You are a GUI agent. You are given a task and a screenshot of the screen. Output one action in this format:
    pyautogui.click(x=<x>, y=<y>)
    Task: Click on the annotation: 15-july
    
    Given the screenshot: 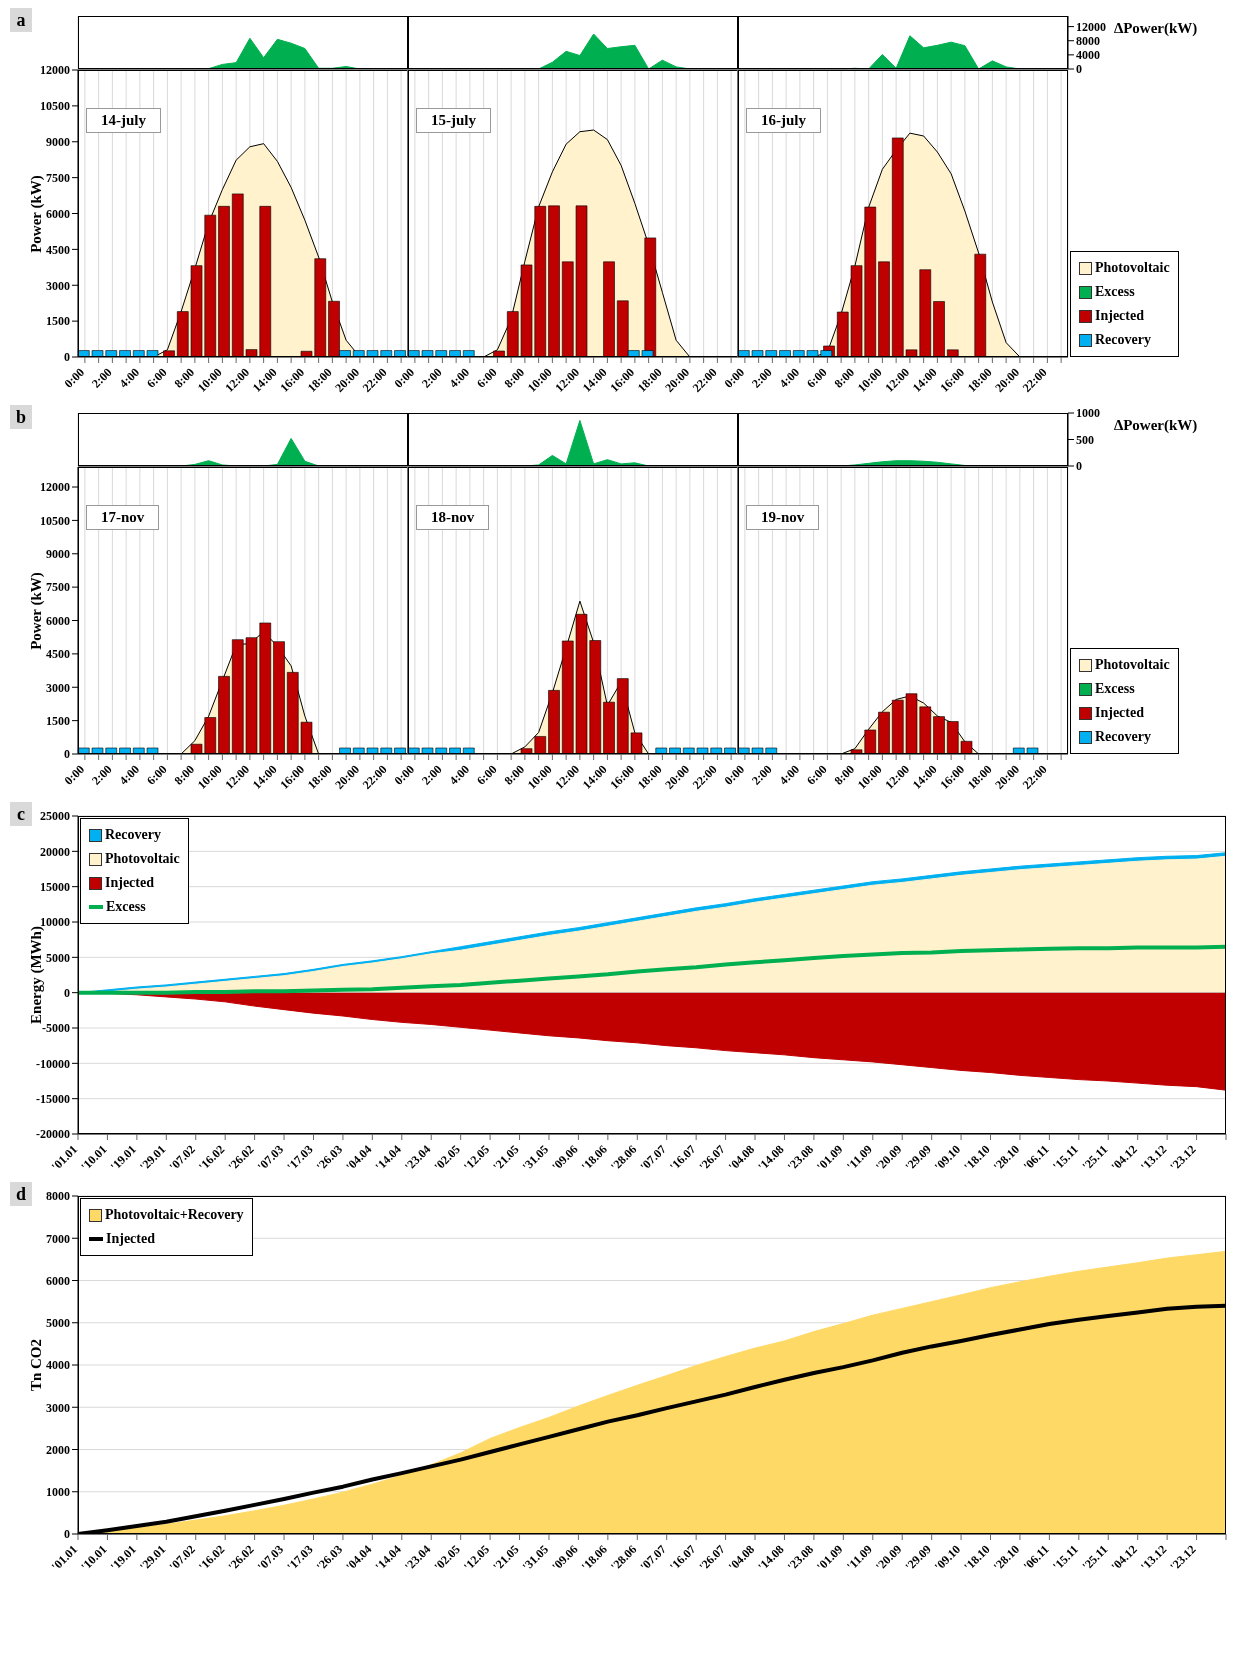 What is the action you would take?
    pyautogui.click(x=453, y=120)
    